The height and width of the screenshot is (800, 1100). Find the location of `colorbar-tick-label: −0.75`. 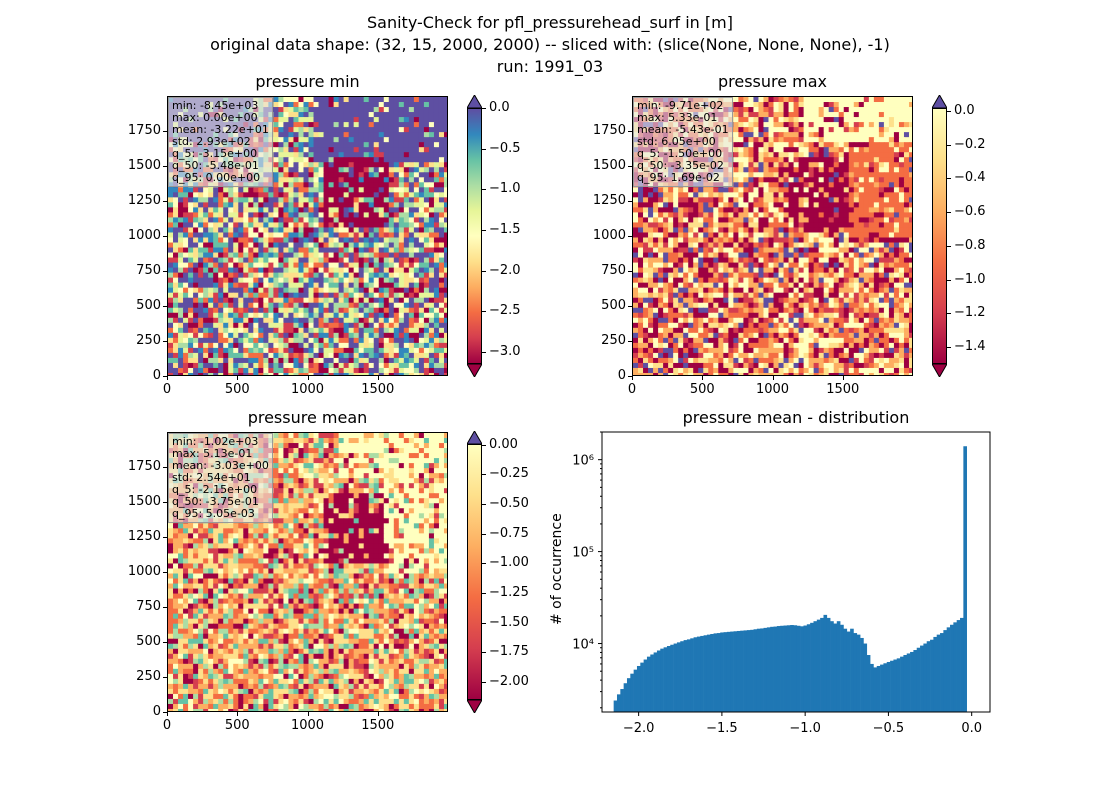

colorbar-tick-label: −0.75 is located at coordinates (509, 533).